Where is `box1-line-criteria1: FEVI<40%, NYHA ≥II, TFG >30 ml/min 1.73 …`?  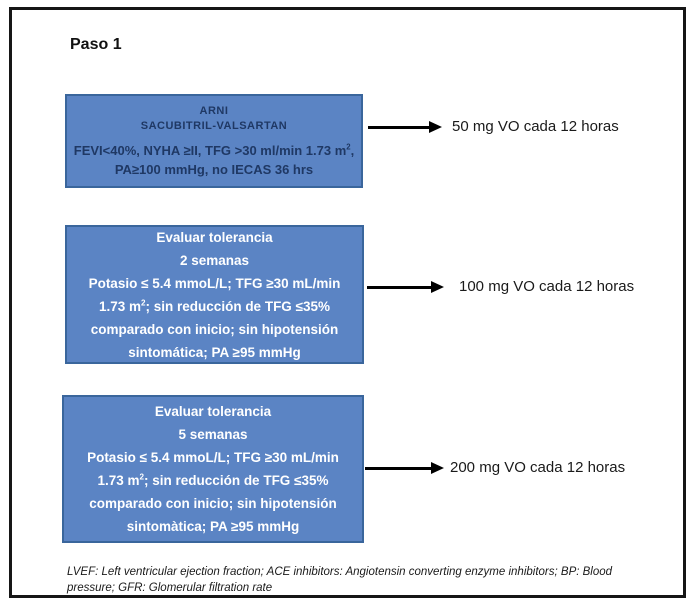 box1-line-criteria1: FEVI<40%, NYHA ≥II, TFG >30 ml/min 1.73 … is located at coordinates (214, 150).